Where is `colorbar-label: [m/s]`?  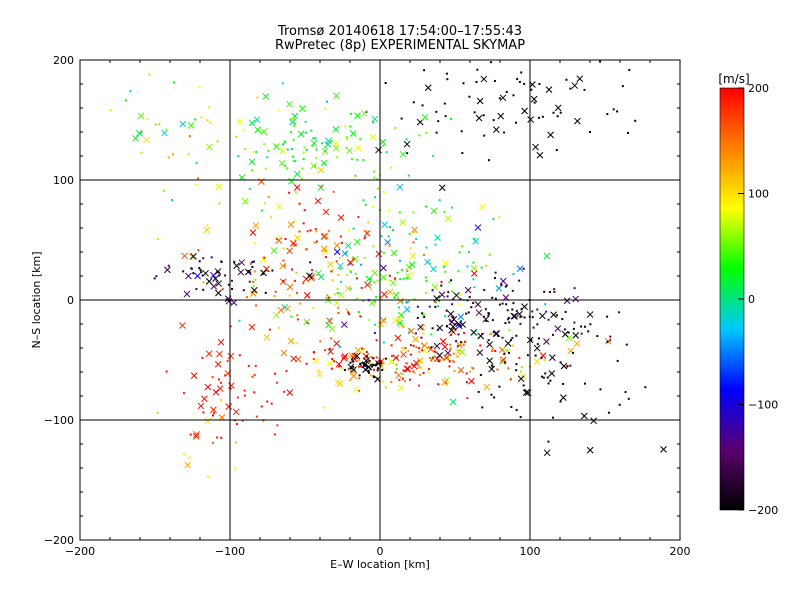 colorbar-label: [m/s] is located at coordinates (733, 79).